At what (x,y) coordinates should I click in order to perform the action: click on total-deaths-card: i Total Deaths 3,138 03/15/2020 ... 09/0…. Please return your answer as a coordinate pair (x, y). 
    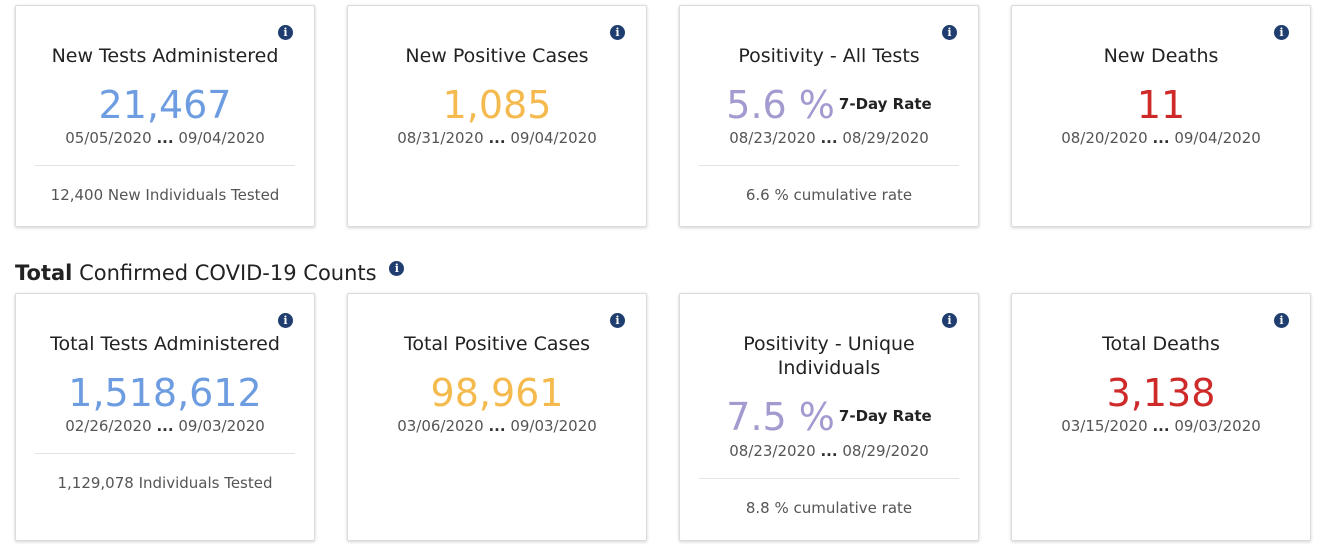
    Looking at the image, I should click on (1161, 417).